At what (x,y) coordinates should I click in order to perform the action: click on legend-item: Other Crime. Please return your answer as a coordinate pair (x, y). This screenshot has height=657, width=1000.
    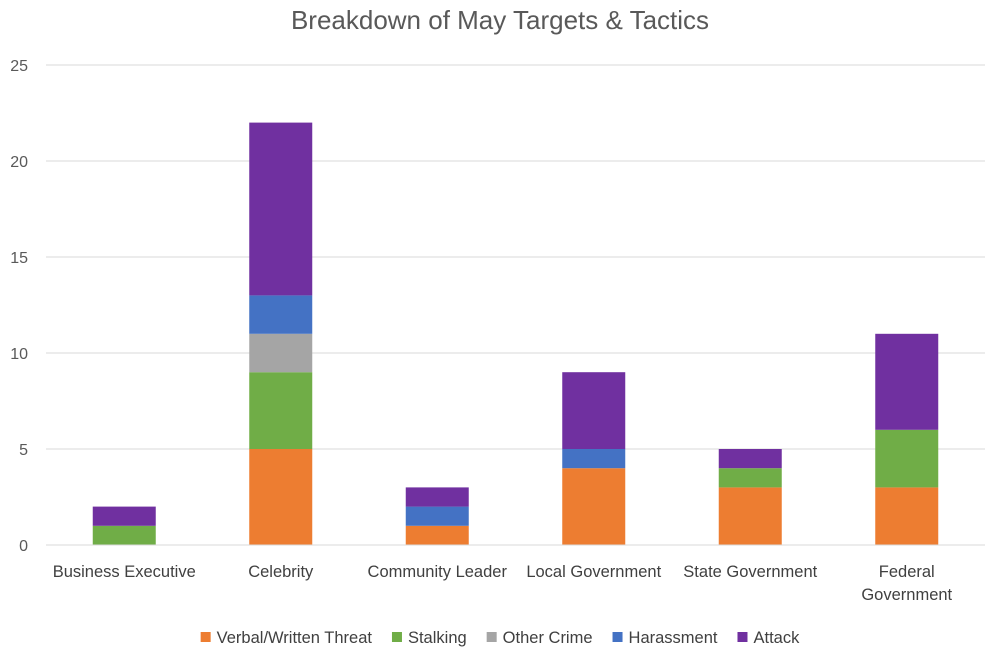
    Looking at the image, I should click on (539, 638).